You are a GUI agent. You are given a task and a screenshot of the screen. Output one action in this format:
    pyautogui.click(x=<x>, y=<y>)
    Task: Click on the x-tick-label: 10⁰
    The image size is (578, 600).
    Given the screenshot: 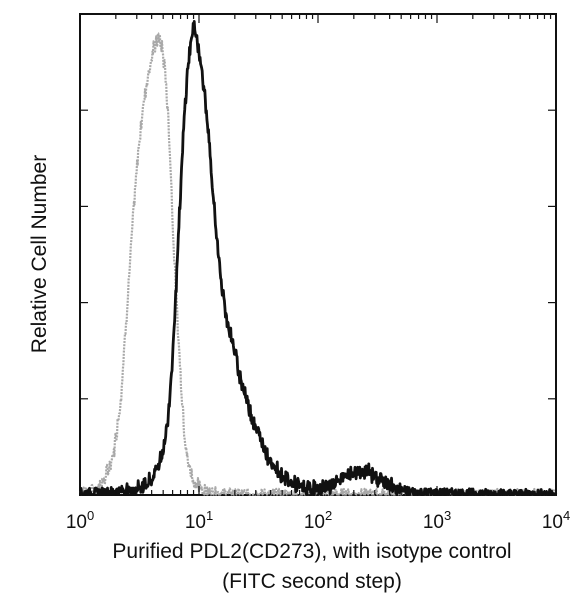 What is the action you would take?
    pyautogui.click(x=80, y=520)
    